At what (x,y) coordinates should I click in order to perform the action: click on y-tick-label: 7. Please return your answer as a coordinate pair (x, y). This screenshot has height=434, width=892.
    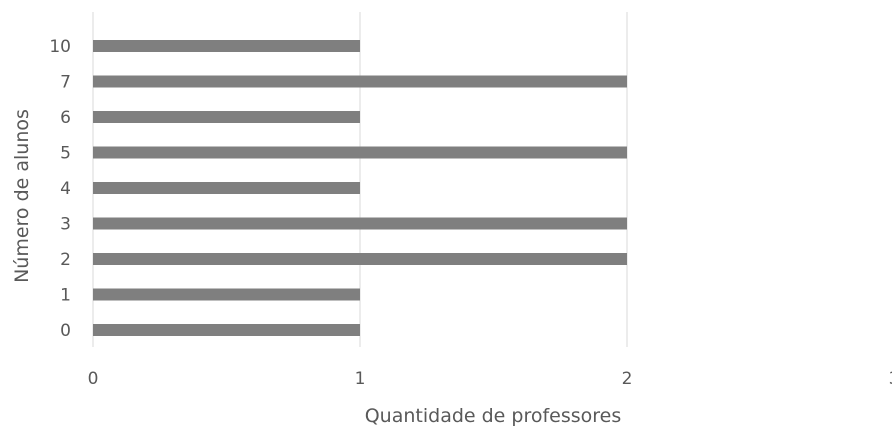
    Looking at the image, I should click on (65, 83).